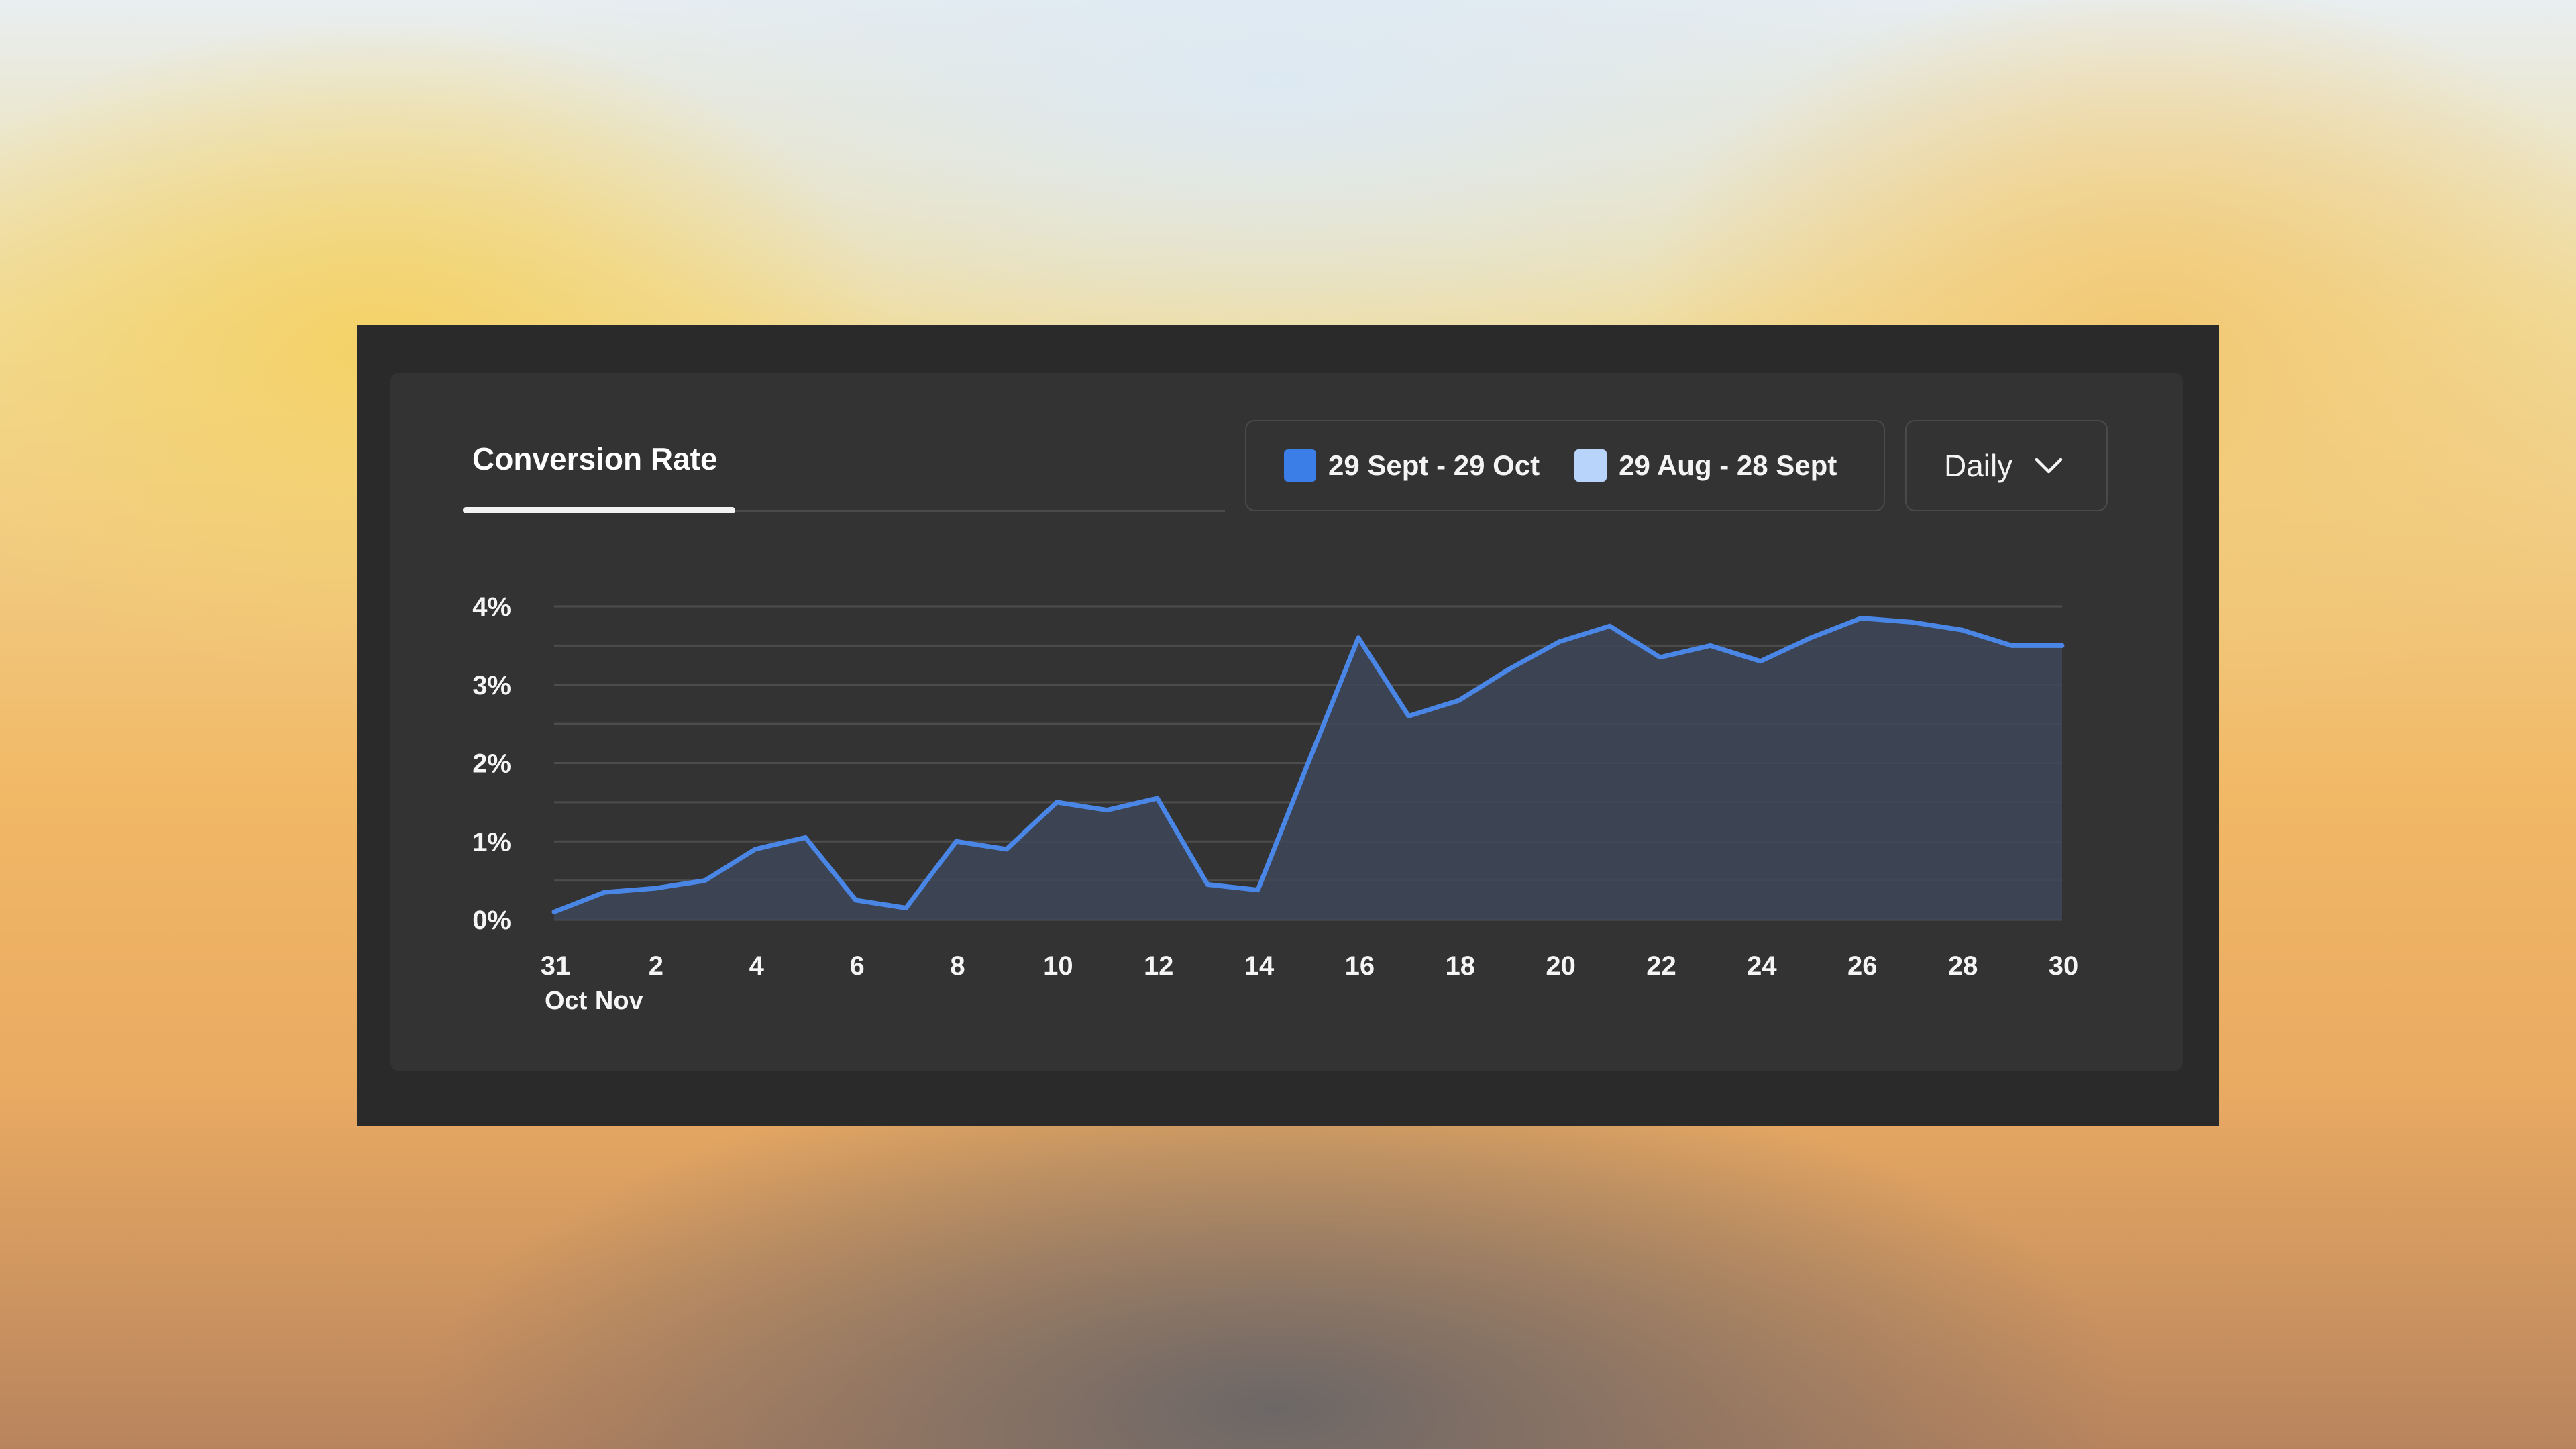  Describe the element at coordinates (2049, 466) in the screenshot. I see `chevron-down-icon` at that location.